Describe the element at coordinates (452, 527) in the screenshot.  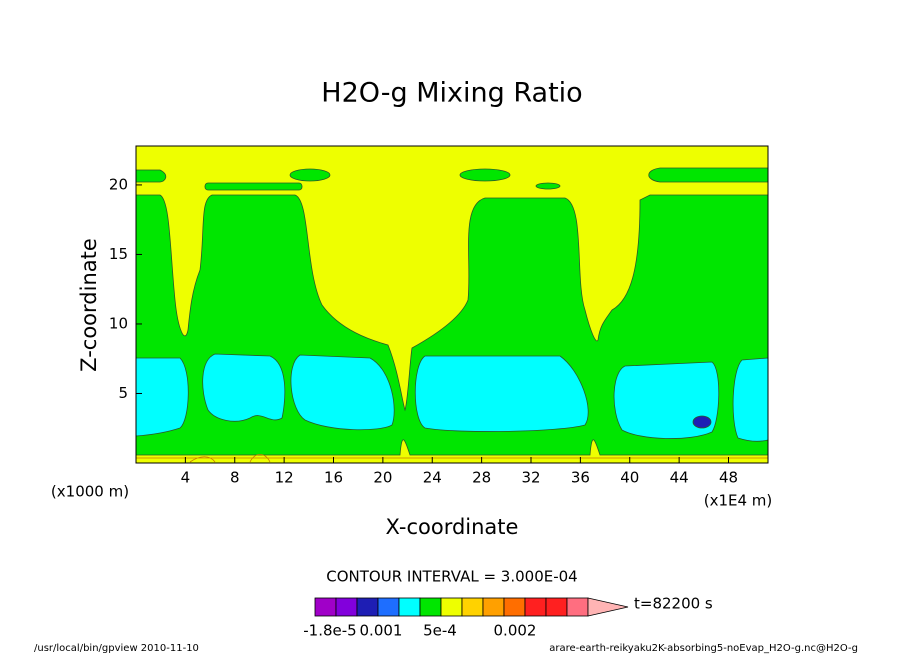
I see `x-axis-label: X-coordinate` at that location.